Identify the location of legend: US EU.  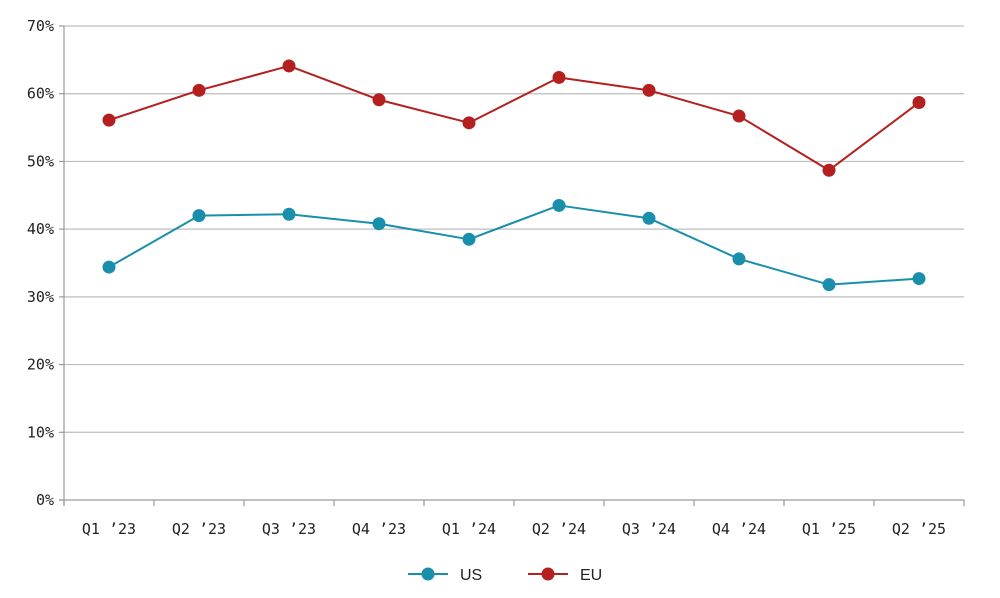
(505, 575).